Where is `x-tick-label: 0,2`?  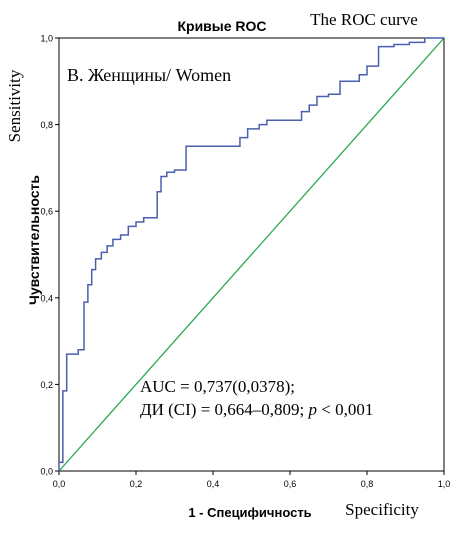 x-tick-label: 0,2 is located at coordinates (136, 484).